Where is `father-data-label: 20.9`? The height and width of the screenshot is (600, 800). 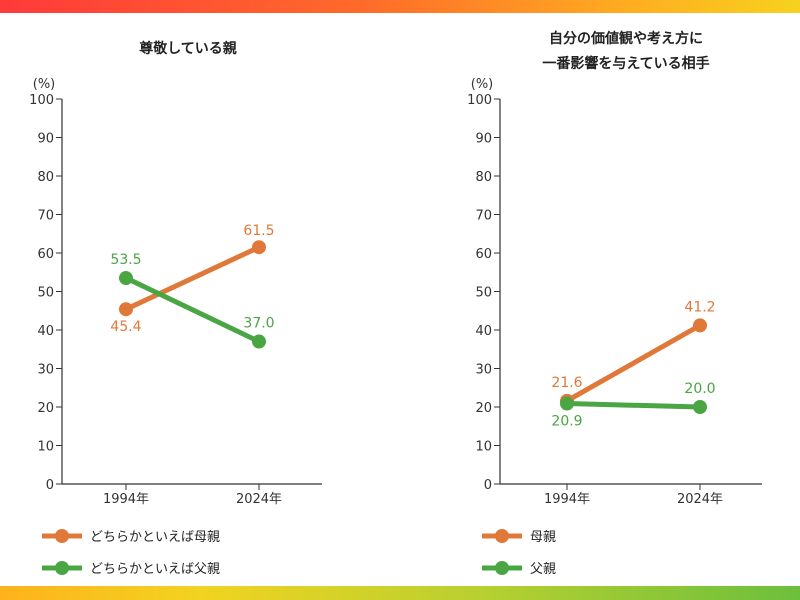
father-data-label: 20.9 is located at coordinates (566, 422).